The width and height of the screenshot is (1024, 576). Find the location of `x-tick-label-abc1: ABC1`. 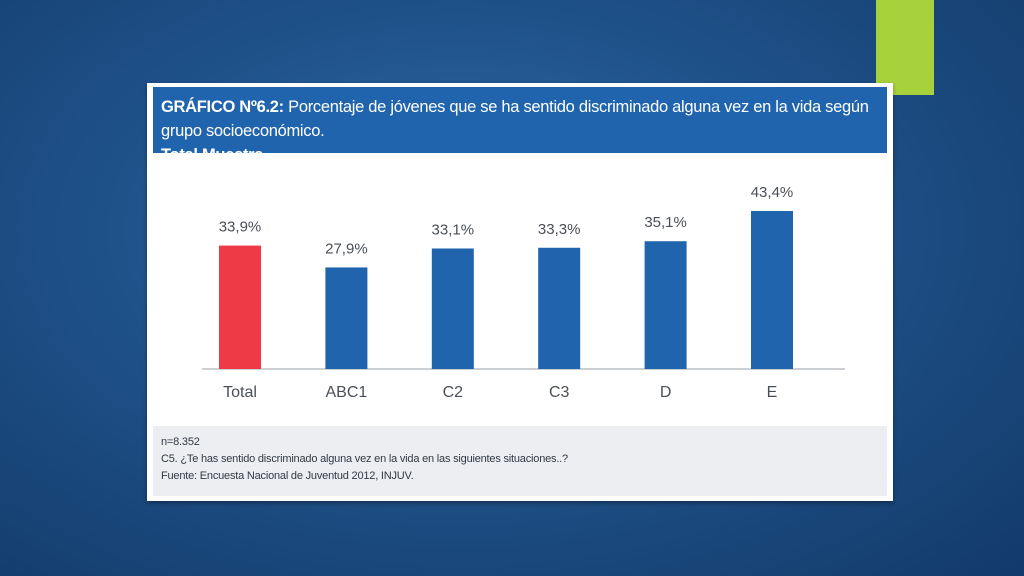

x-tick-label-abc1: ABC1 is located at coordinates (347, 392).